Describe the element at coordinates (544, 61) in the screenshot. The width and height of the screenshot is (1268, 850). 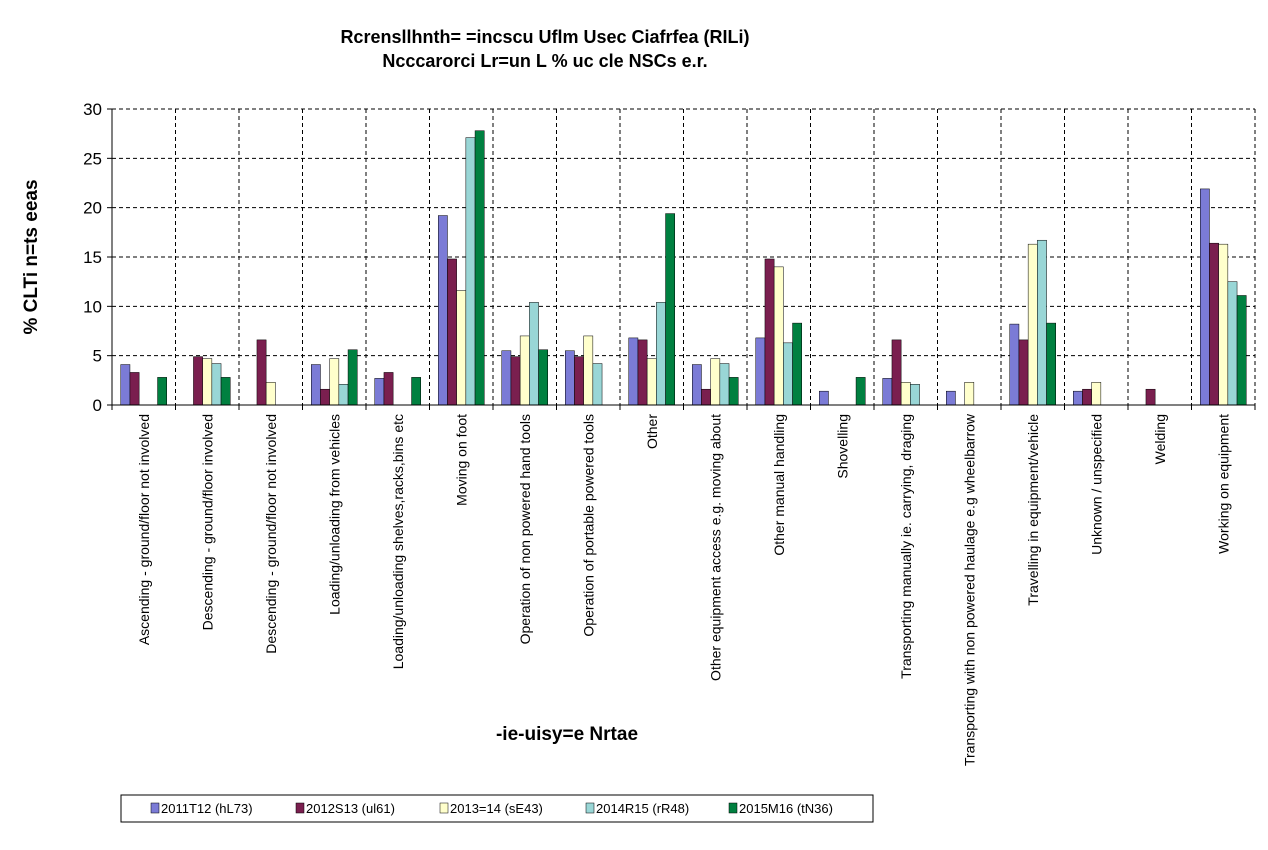
I see `chart-subtitle: Ncccarorci Lr=un L % uc cle NSCs e.r.` at that location.